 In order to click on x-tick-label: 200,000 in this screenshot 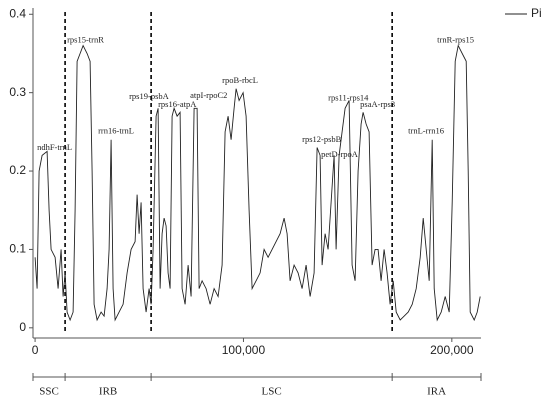, I will do `click(452, 350)`.